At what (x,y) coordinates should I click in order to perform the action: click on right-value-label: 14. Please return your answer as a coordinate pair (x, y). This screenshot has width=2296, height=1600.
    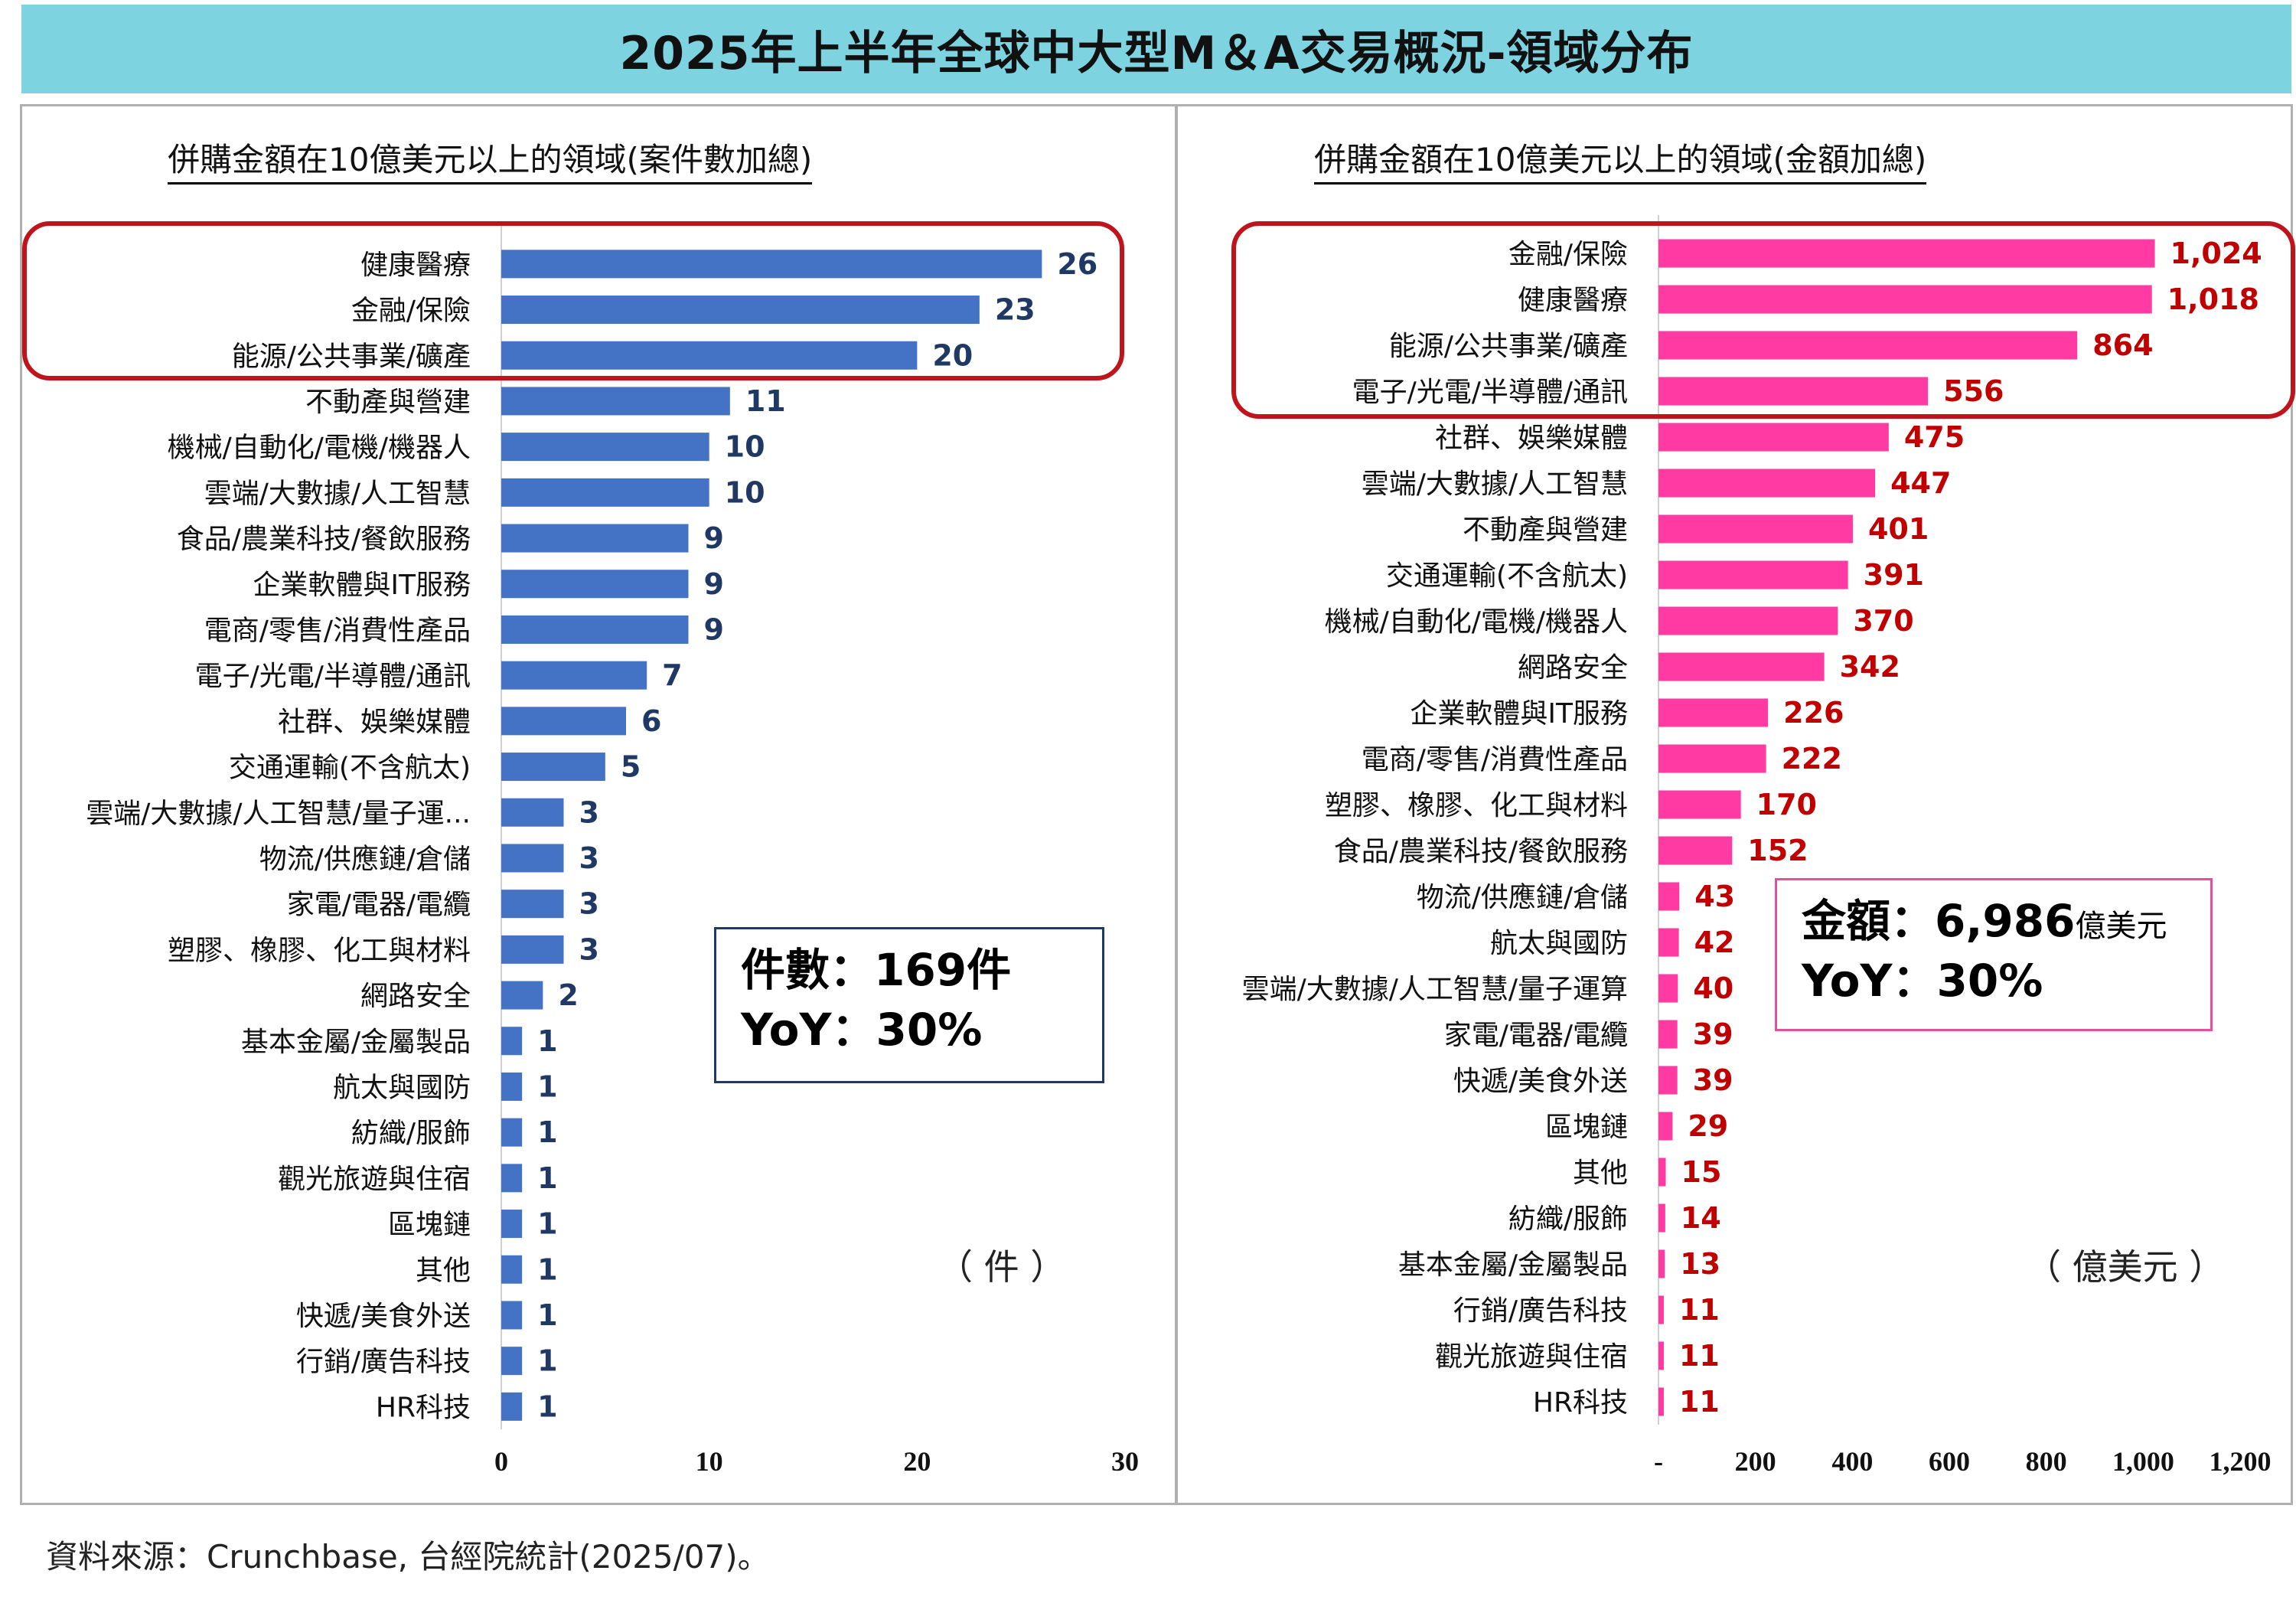
    Looking at the image, I should click on (1701, 1218).